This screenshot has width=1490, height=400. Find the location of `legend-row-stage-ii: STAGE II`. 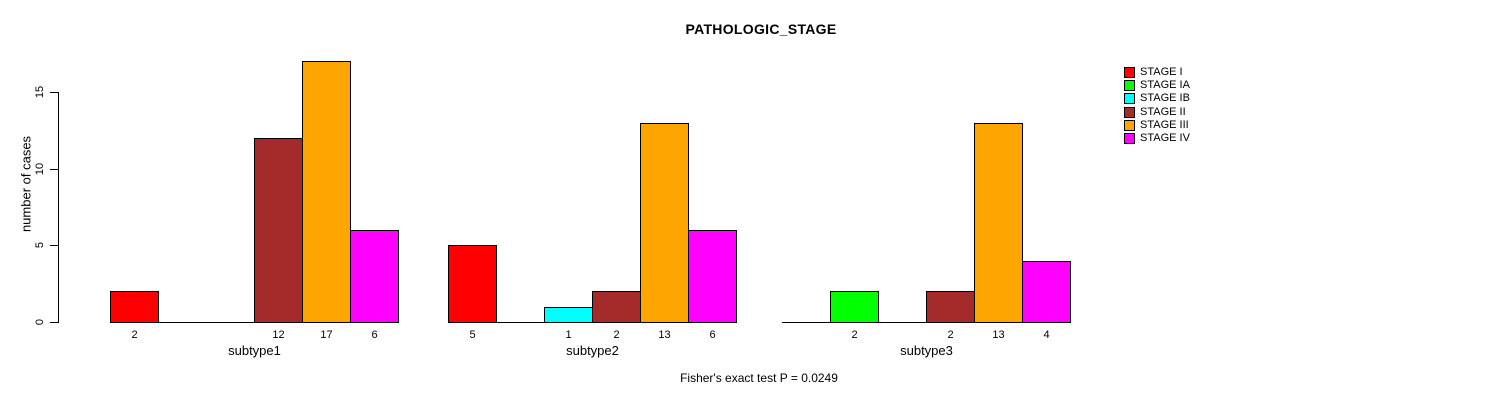

legend-row-stage-ii: STAGE II is located at coordinates (1155, 112).